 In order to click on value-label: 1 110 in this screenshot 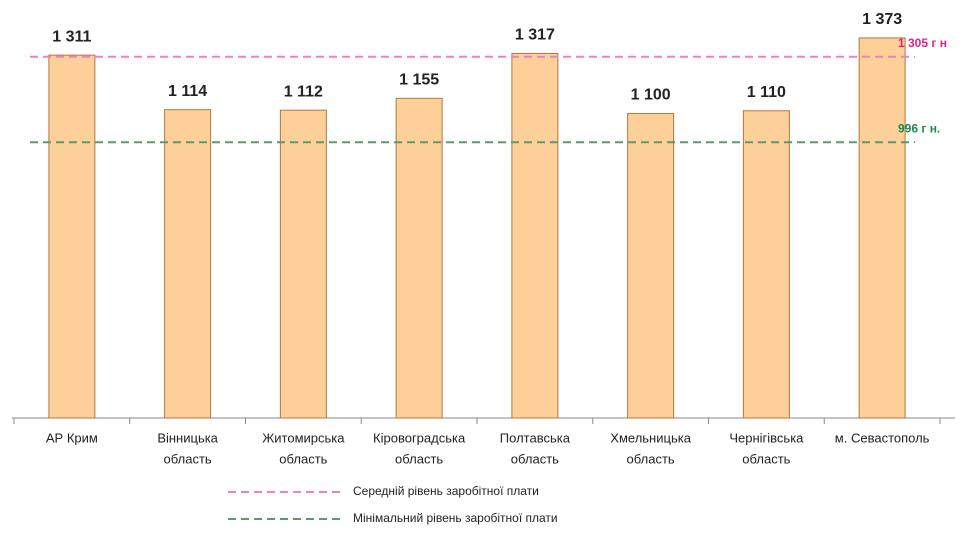, I will do `click(766, 92)`.